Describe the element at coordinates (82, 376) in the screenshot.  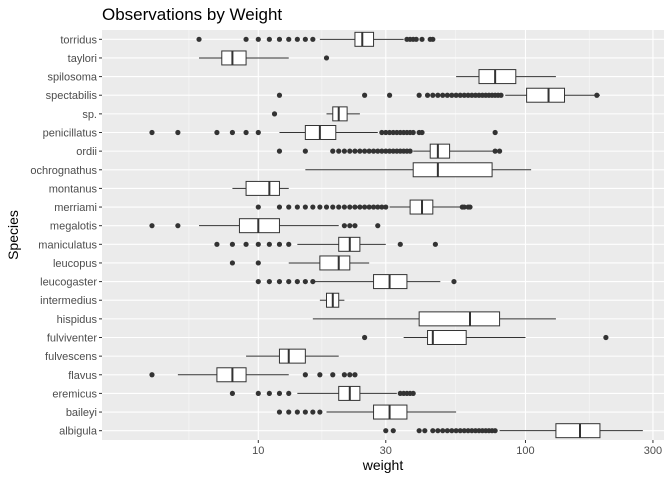
I see `y-tick-label: flavus` at that location.